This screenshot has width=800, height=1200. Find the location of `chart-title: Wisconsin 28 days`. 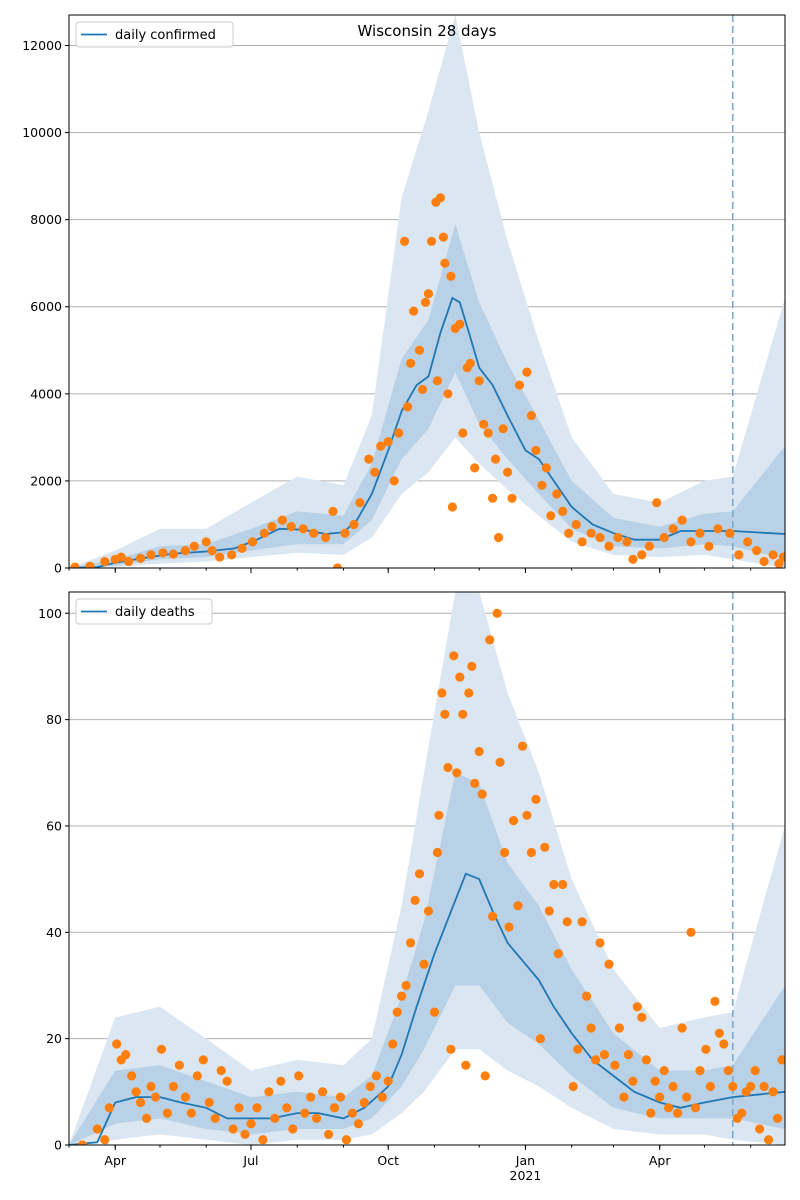

chart-title: Wisconsin 28 days is located at coordinates (427, 31).